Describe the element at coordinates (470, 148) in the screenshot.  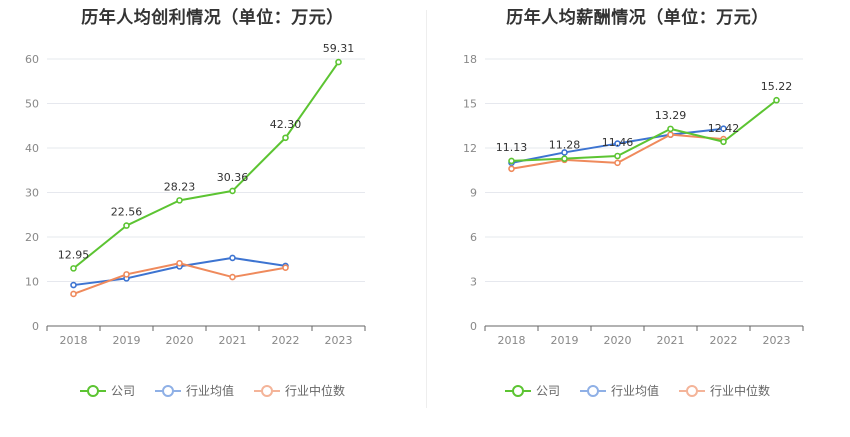
I see `y-tick-label: 12` at that location.